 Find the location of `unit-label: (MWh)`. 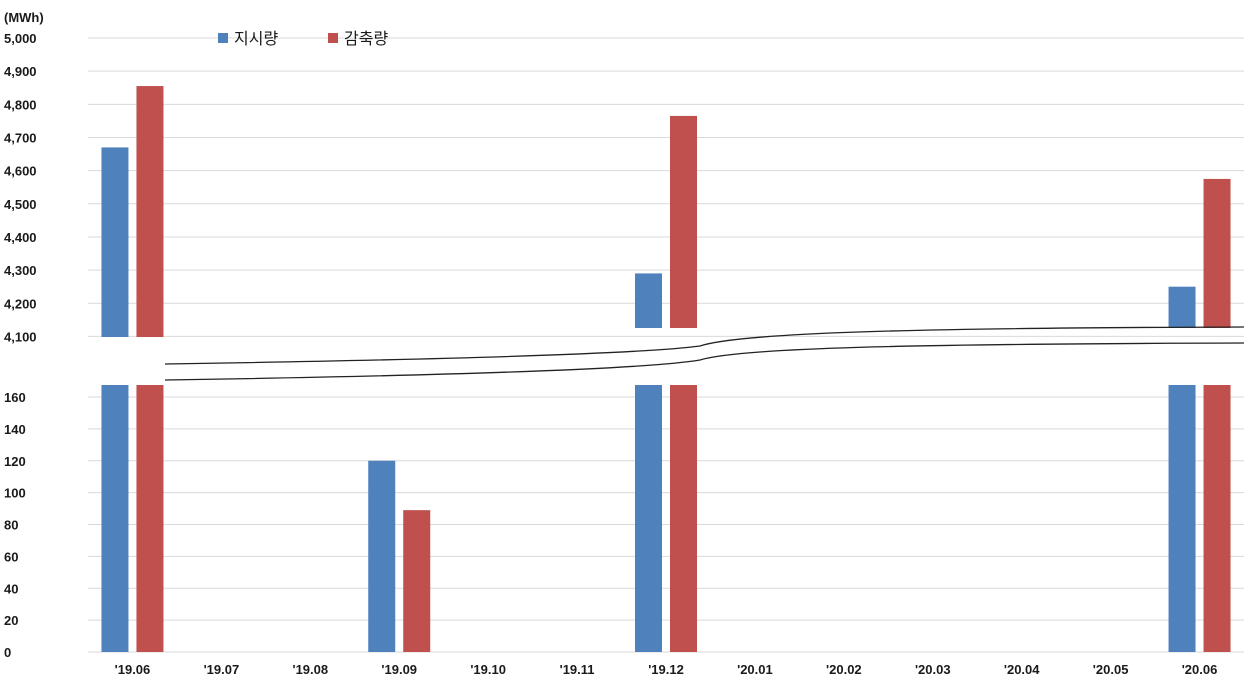

unit-label: (MWh) is located at coordinates (24, 17).